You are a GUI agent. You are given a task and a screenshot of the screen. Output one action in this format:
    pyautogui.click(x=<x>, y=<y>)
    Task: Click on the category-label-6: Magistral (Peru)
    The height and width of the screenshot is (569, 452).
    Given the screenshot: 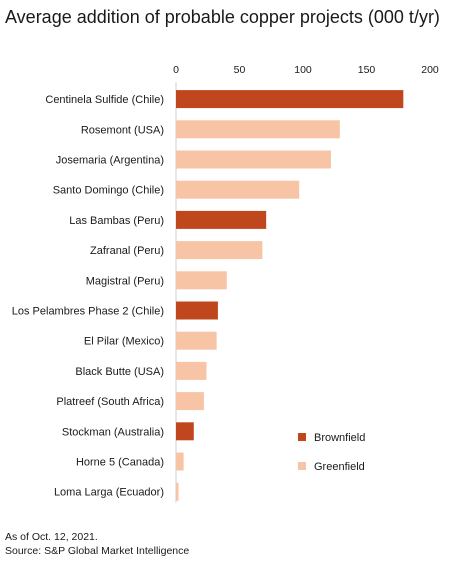 What is the action you would take?
    pyautogui.click(x=125, y=281)
    